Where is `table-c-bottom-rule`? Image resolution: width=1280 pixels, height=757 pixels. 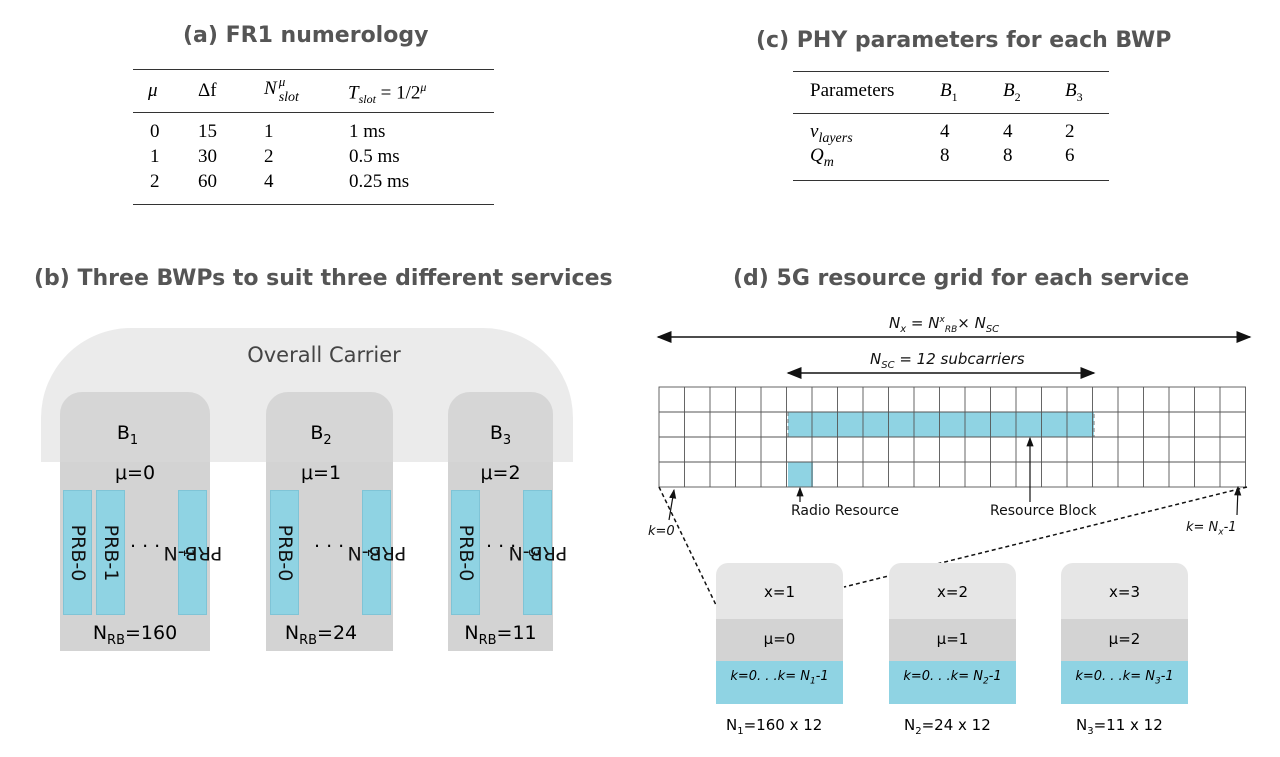 table-c-bottom-rule is located at coordinates (951, 180).